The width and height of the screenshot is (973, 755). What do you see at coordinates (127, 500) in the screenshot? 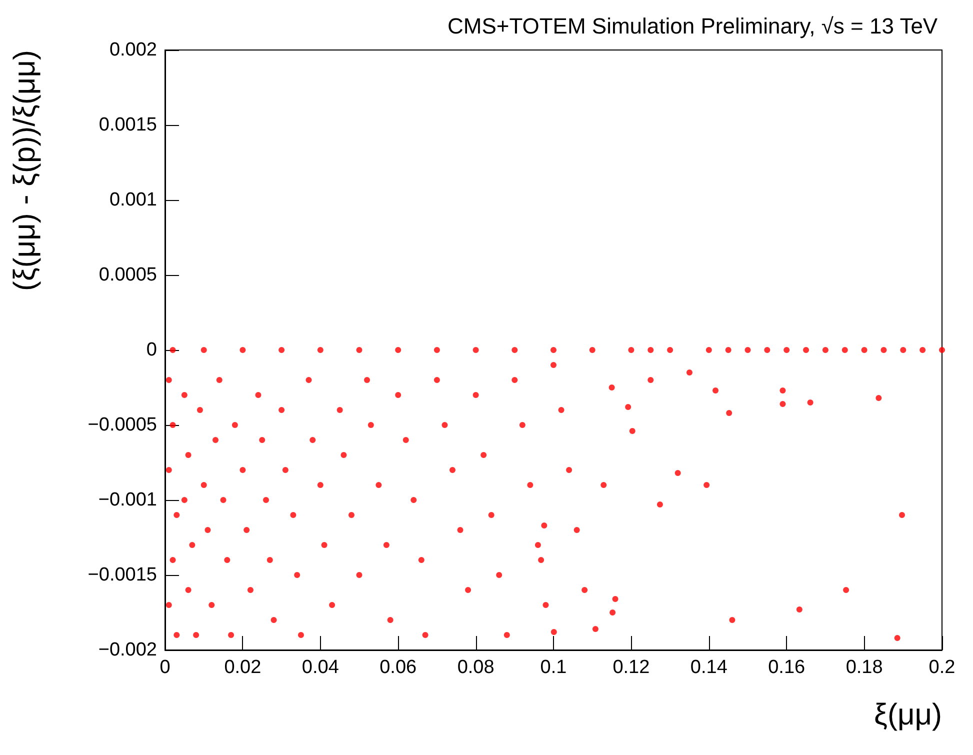
I see `y-tick-label: −0.001` at bounding box center [127, 500].